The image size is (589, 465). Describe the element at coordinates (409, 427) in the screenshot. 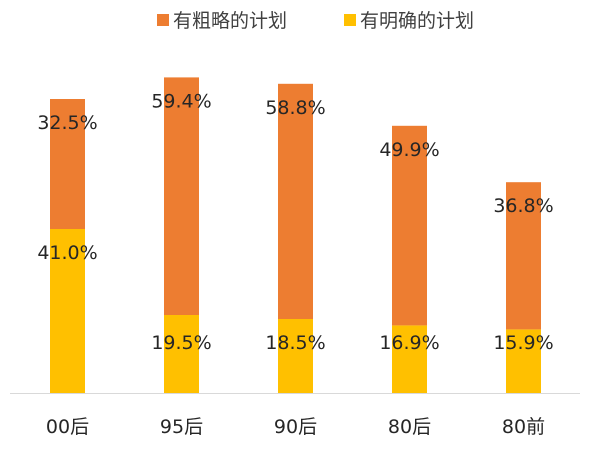

I see `x-tick-label: 80后` at that location.